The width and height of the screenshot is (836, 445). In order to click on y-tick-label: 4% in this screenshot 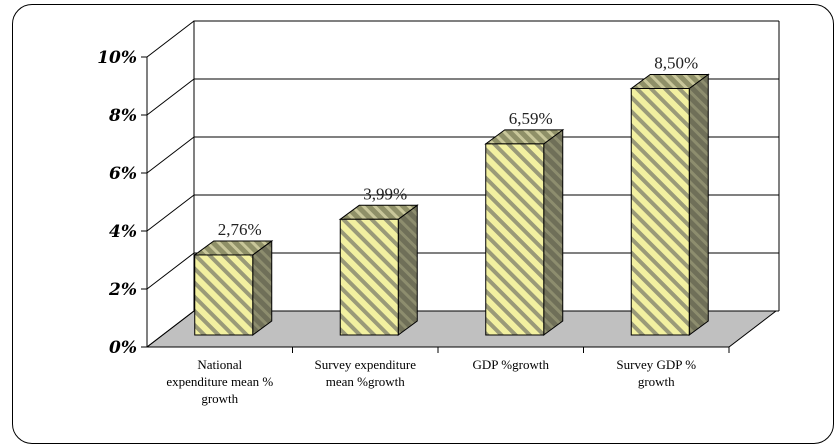, I will do `click(123, 232)`.